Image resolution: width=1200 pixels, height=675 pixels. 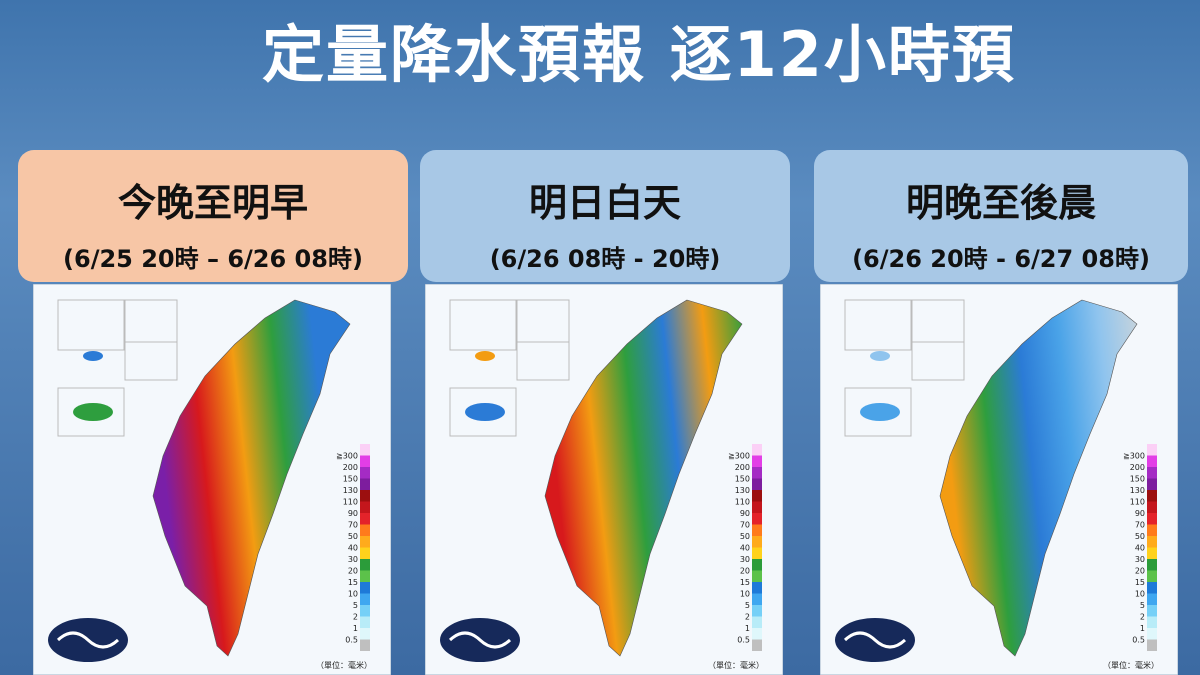 I want to click on panel-header: 今晚至明早 (6/25 20時 – 6/26 08時), so click(x=213, y=216).